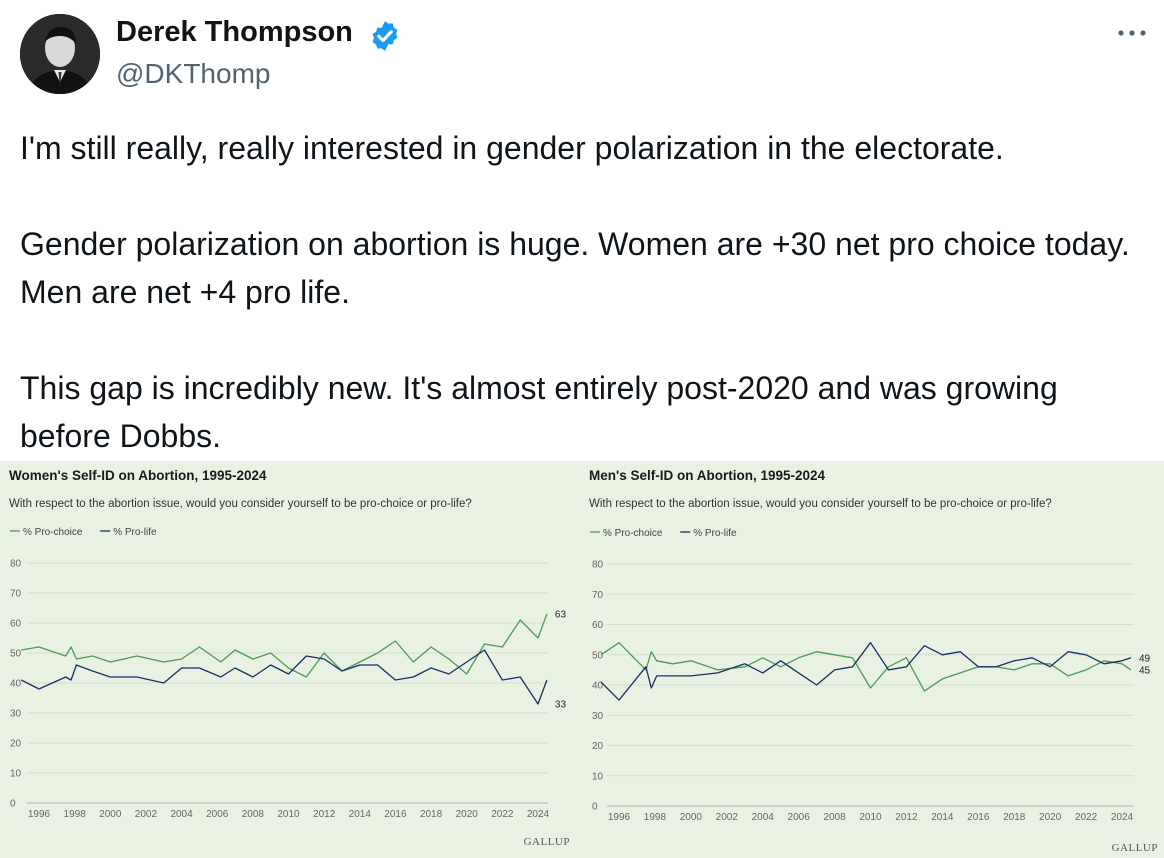 The height and width of the screenshot is (858, 1164). I want to click on men-xtick-2016: 2016, so click(978, 817).